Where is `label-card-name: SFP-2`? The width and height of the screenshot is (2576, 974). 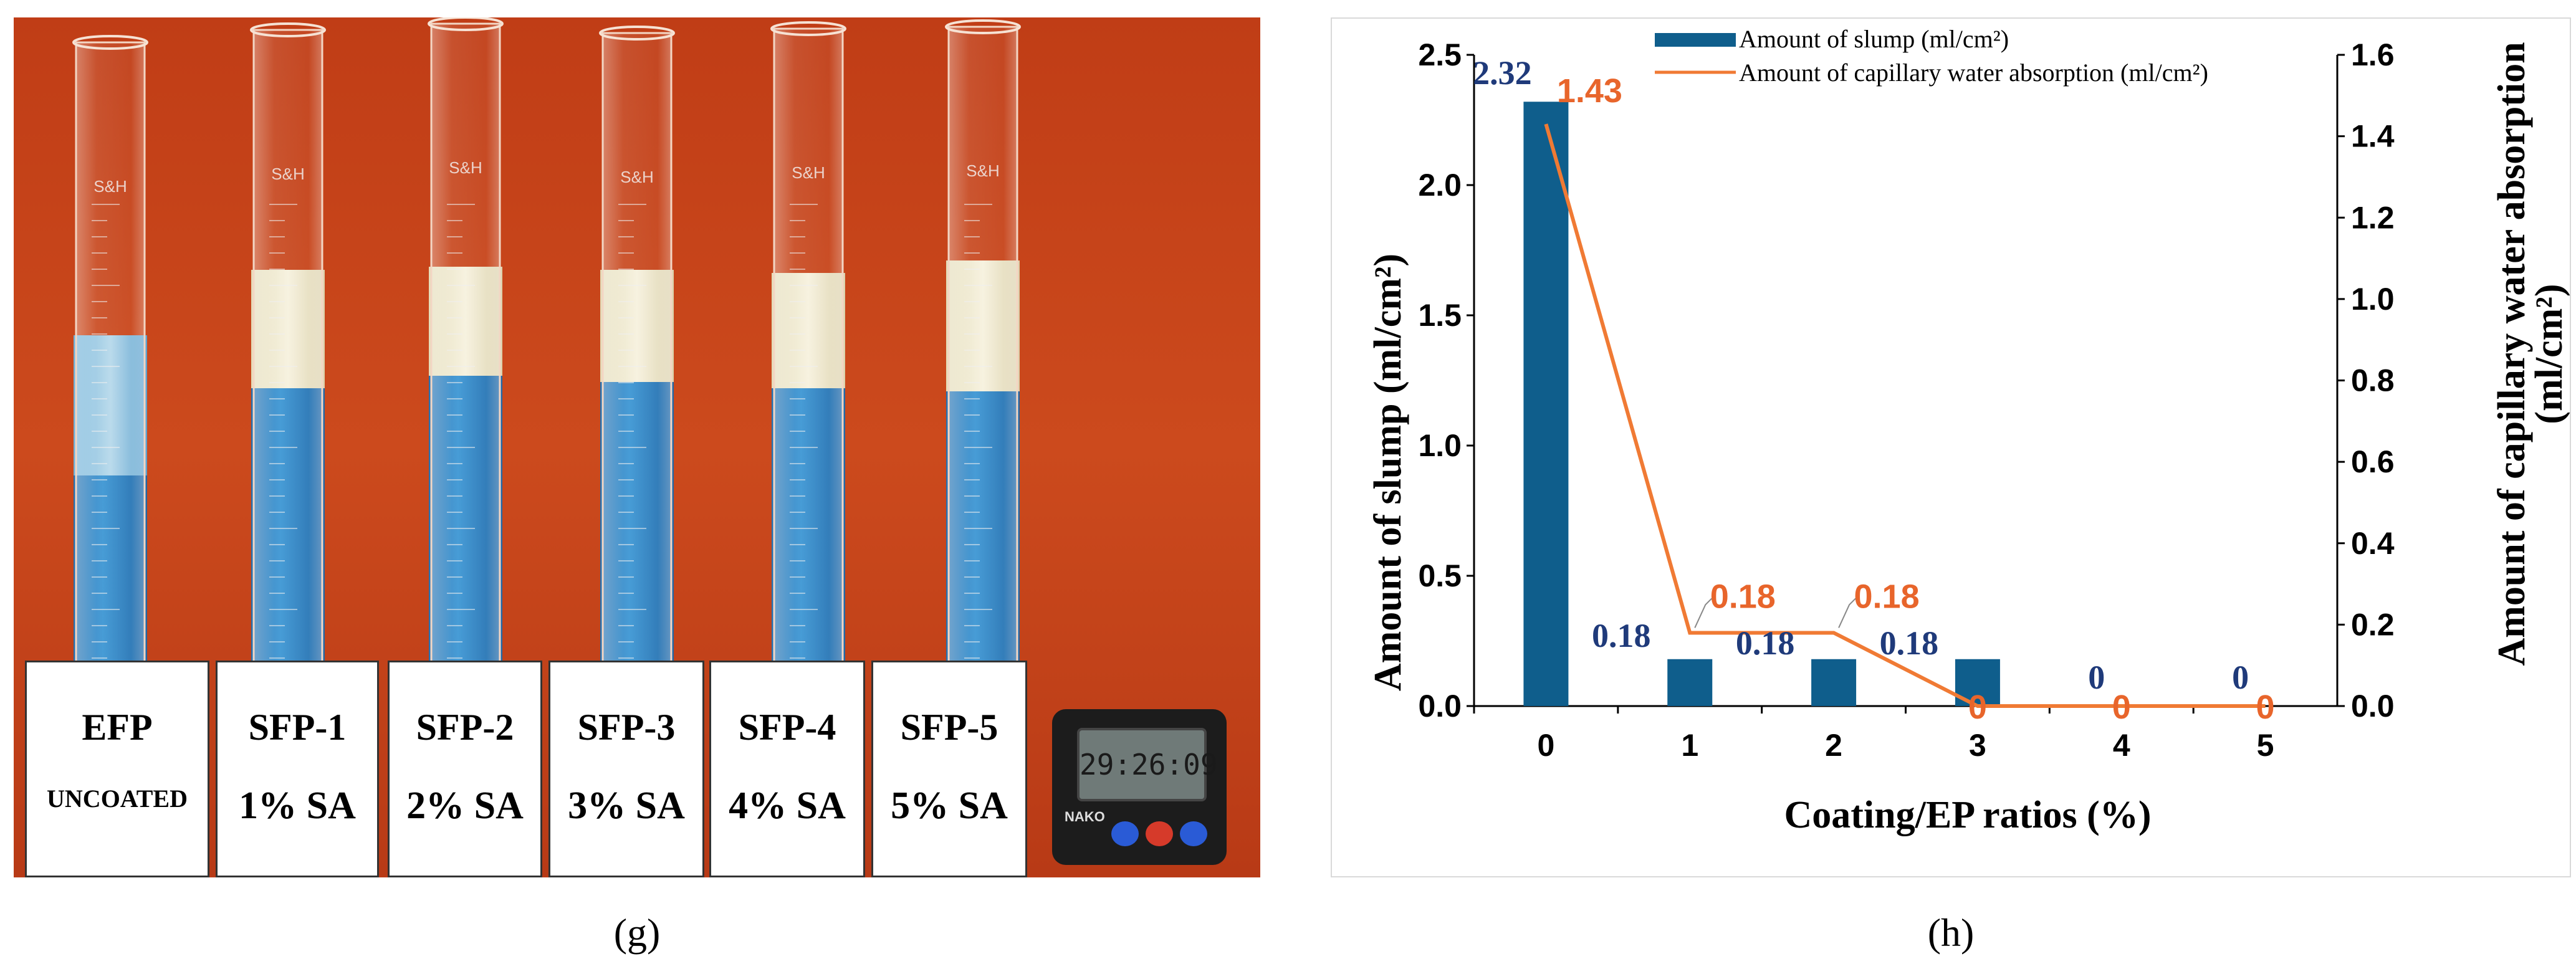 label-card-name: SFP-2 is located at coordinates (465, 727).